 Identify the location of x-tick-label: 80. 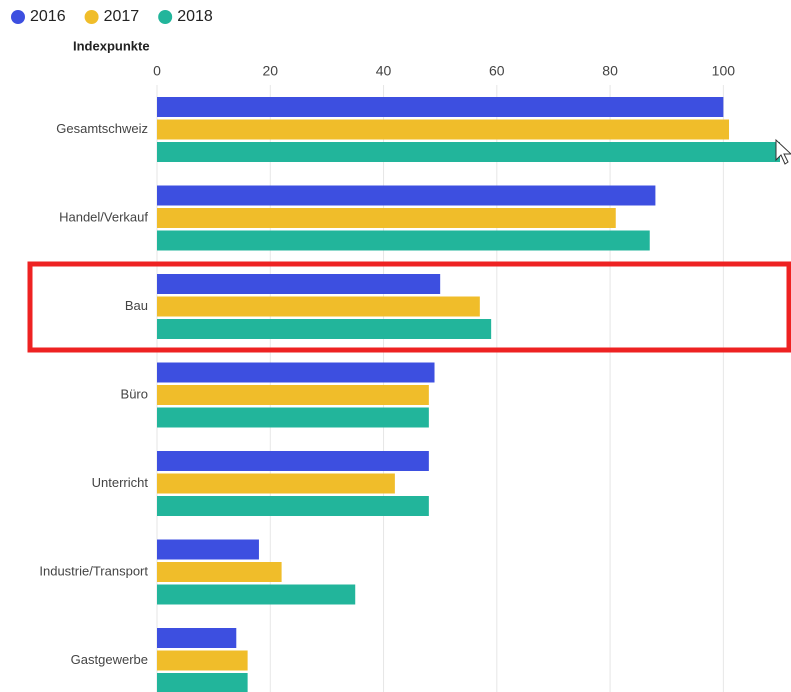
(610, 71).